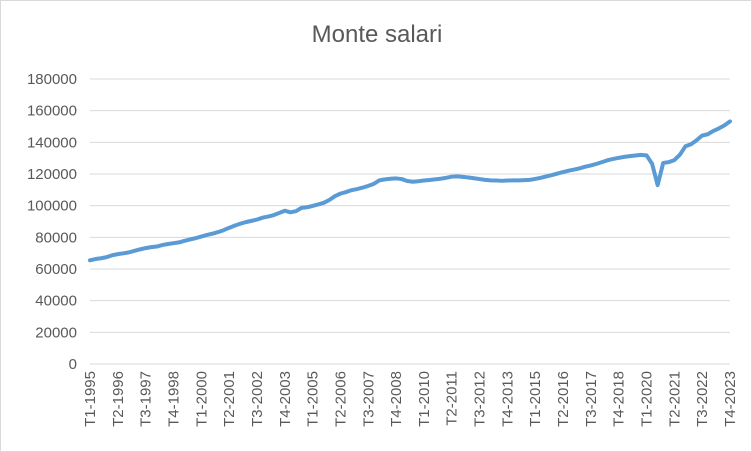 The height and width of the screenshot is (452, 752). Describe the element at coordinates (396, 399) in the screenshot. I see `x-tick-label: T4-2008` at that location.